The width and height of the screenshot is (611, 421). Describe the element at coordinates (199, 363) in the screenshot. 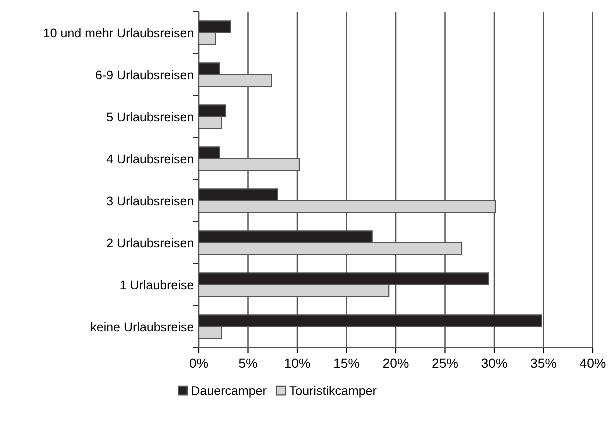

I see `x-tick-label: 0%` at that location.